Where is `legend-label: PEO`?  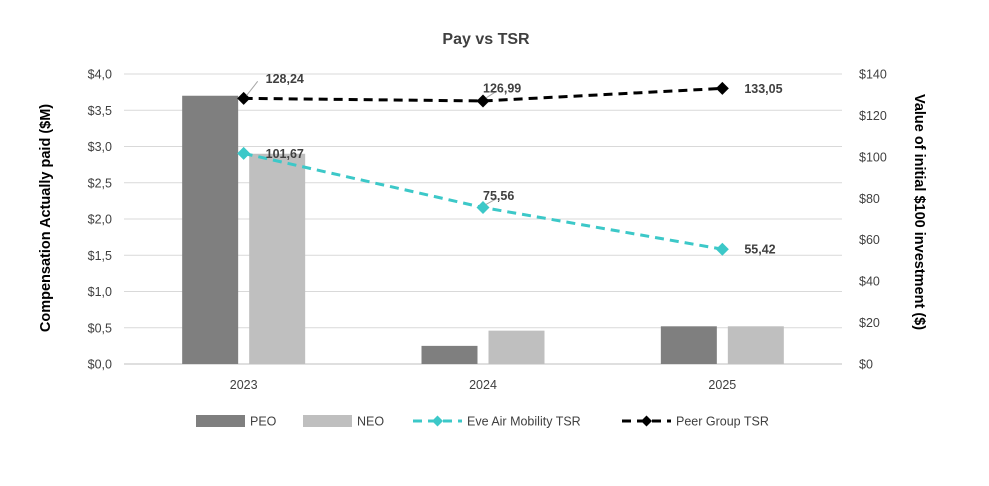 legend-label: PEO is located at coordinates (263, 422).